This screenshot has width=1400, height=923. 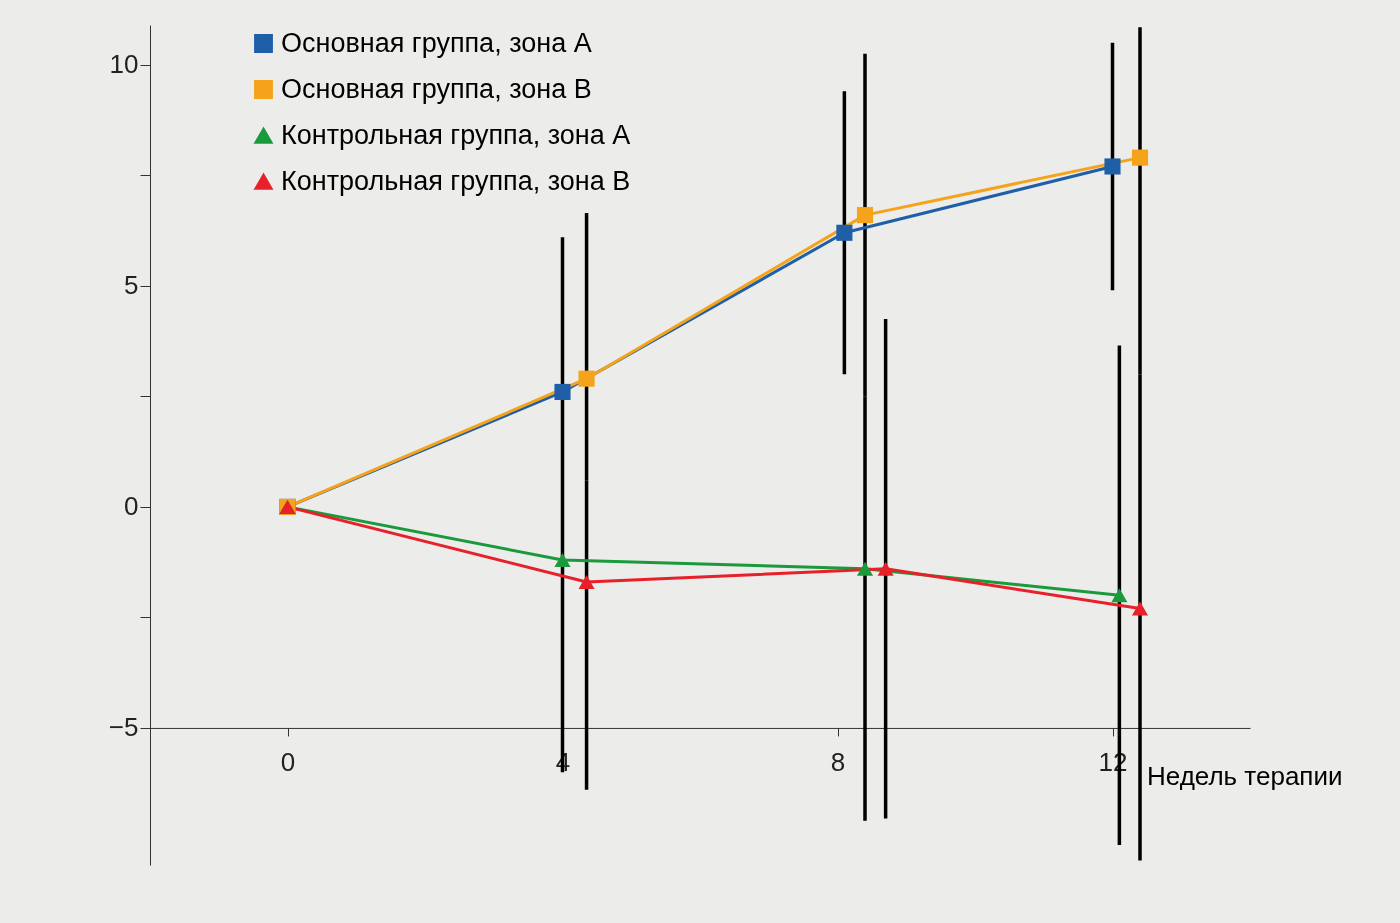 What do you see at coordinates (124, 64) in the screenshot?
I see `y-tick-label: 10` at bounding box center [124, 64].